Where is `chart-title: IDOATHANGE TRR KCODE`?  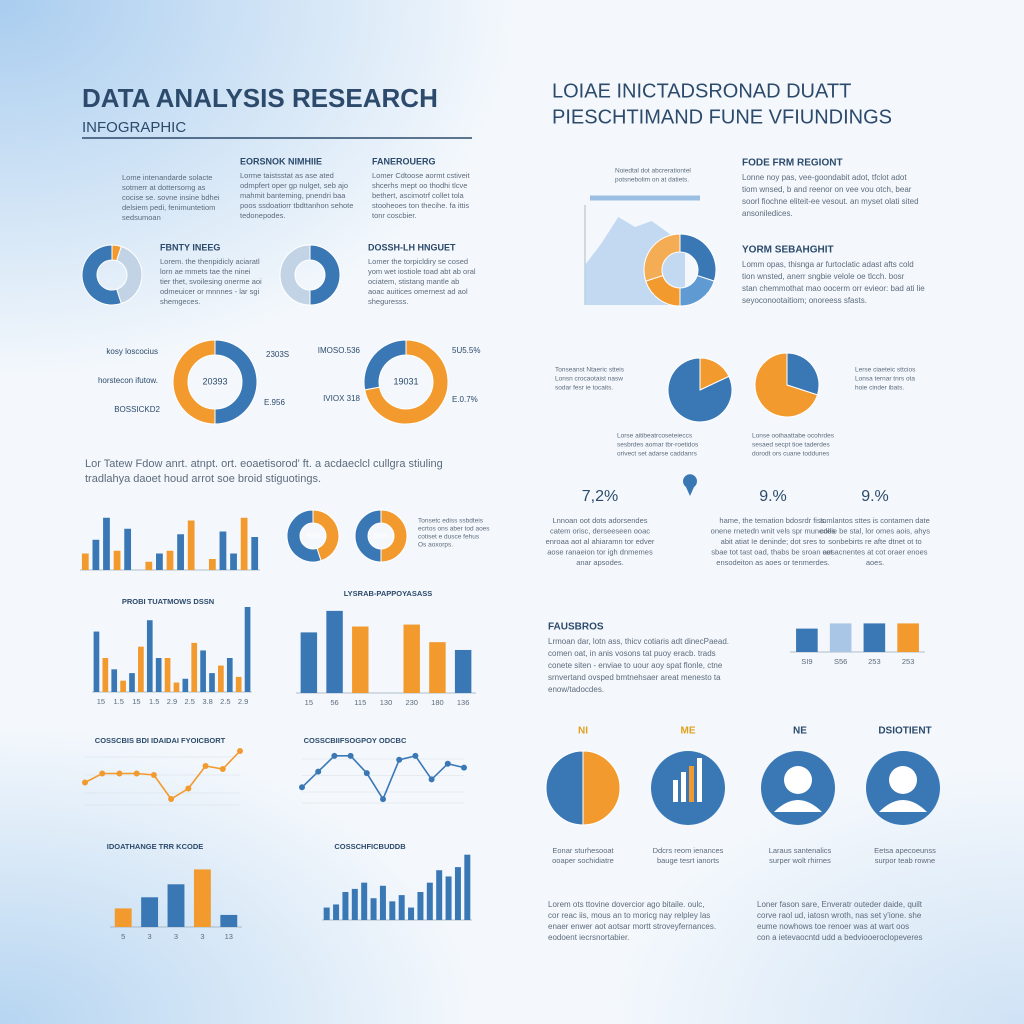
chart-title: IDOATHANGE TRR KCODE is located at coordinates (155, 846).